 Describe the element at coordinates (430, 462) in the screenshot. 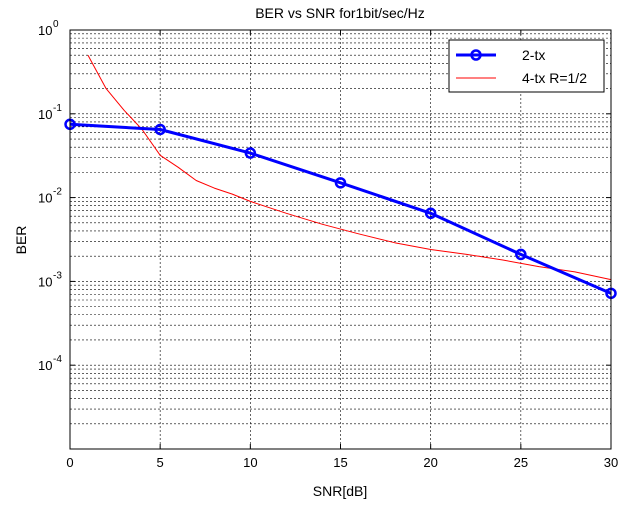

I see `x-tick-label: 20` at that location.